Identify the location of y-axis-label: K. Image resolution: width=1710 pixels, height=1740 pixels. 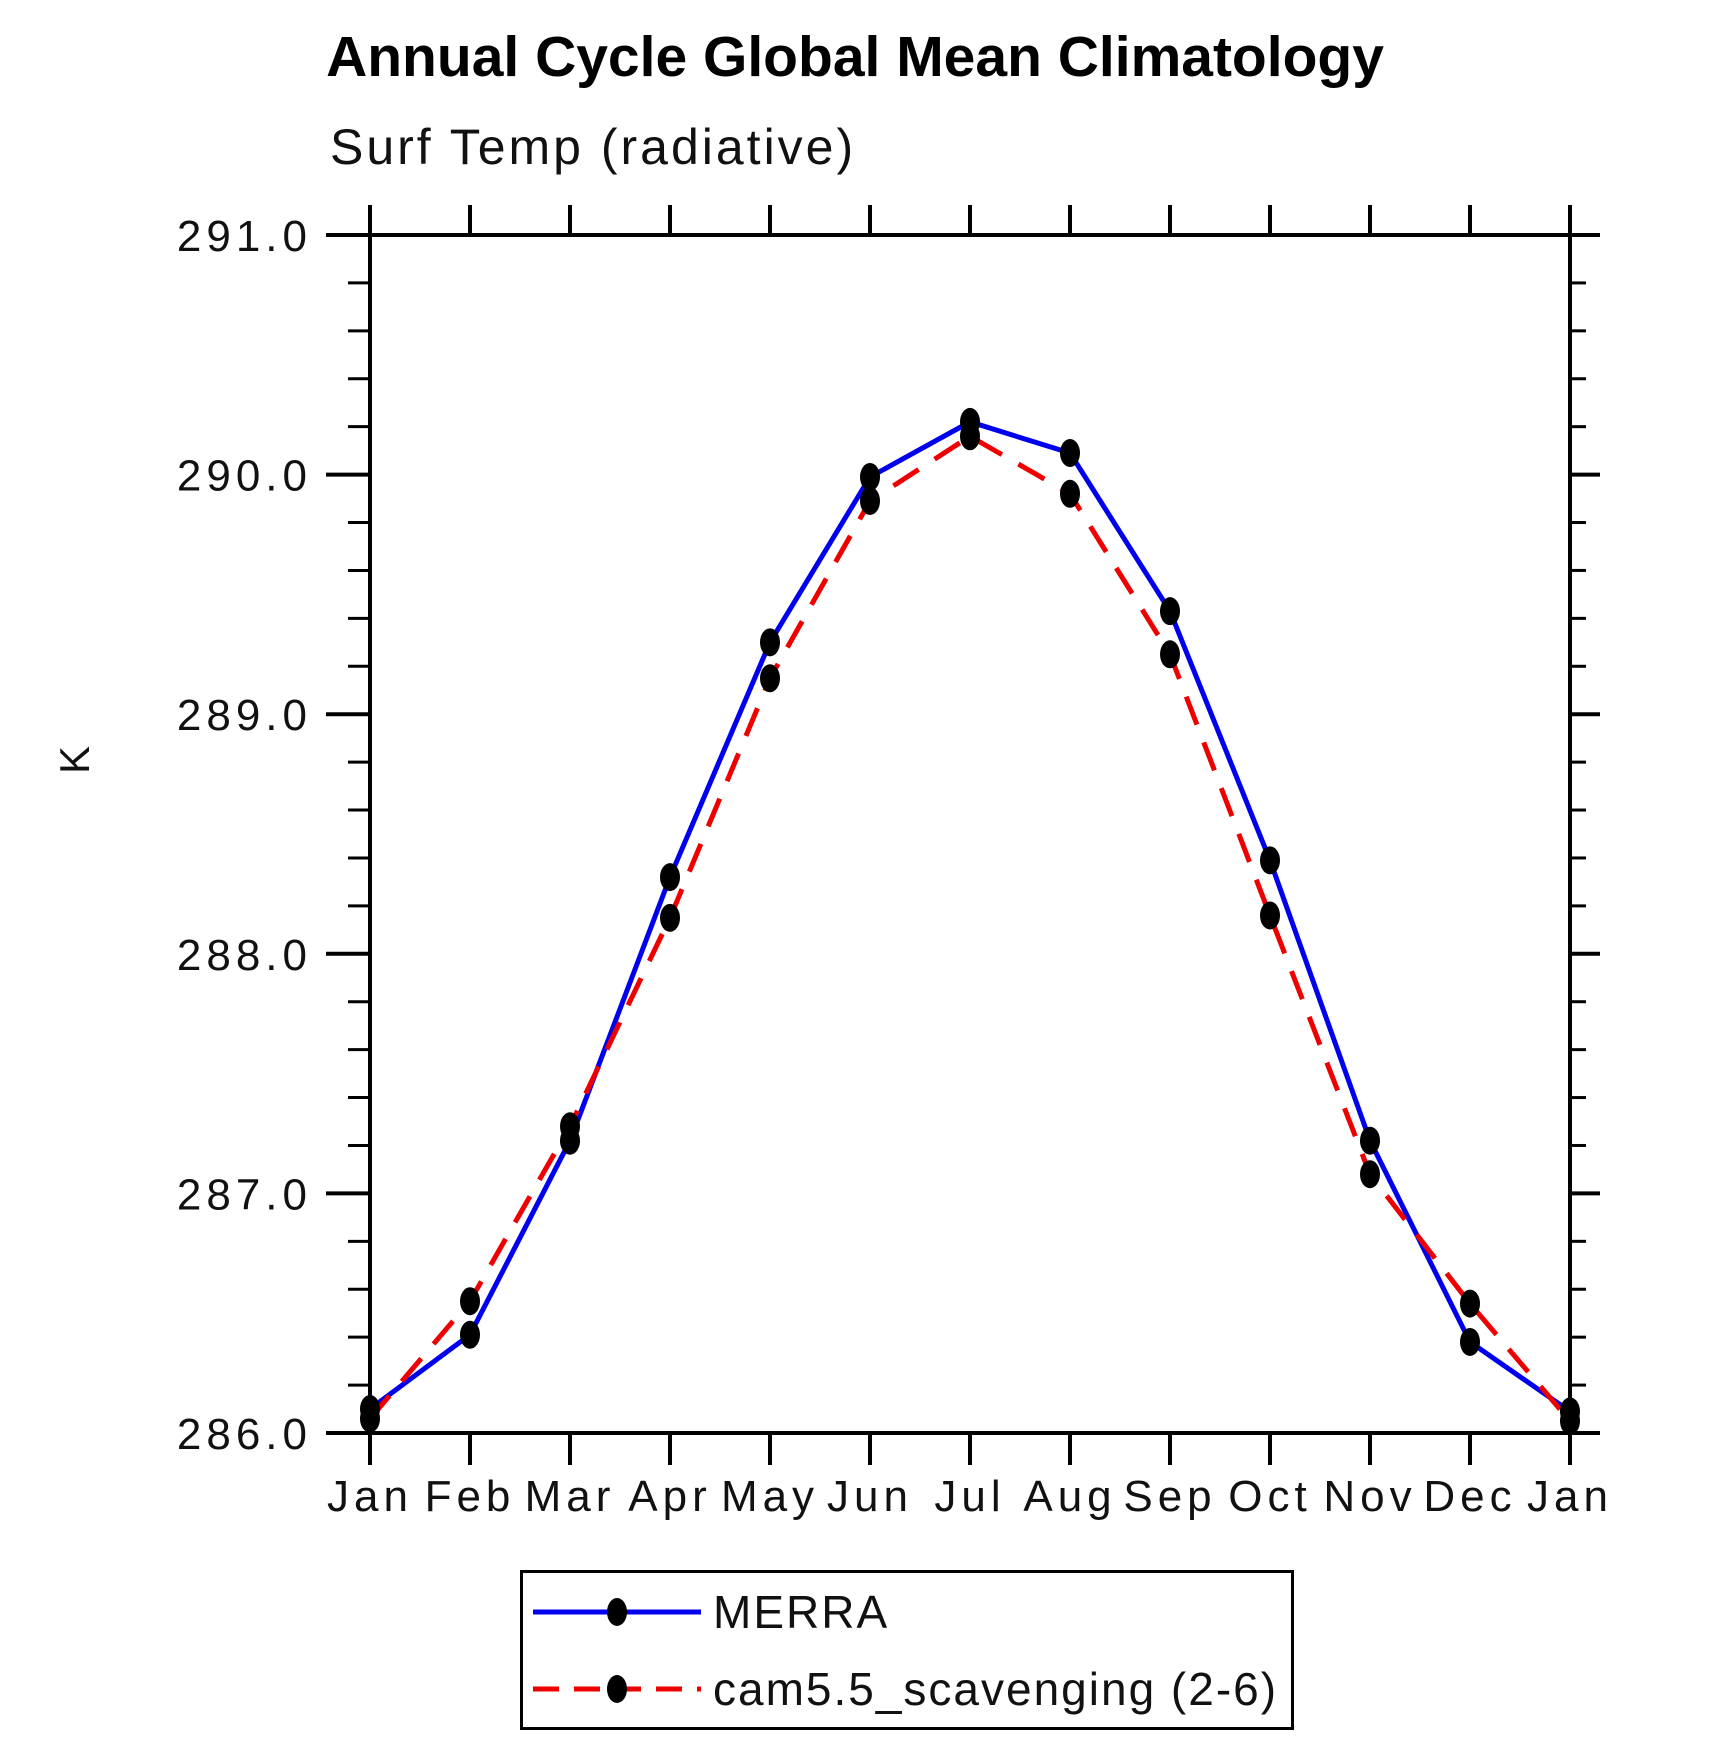
(75, 759).